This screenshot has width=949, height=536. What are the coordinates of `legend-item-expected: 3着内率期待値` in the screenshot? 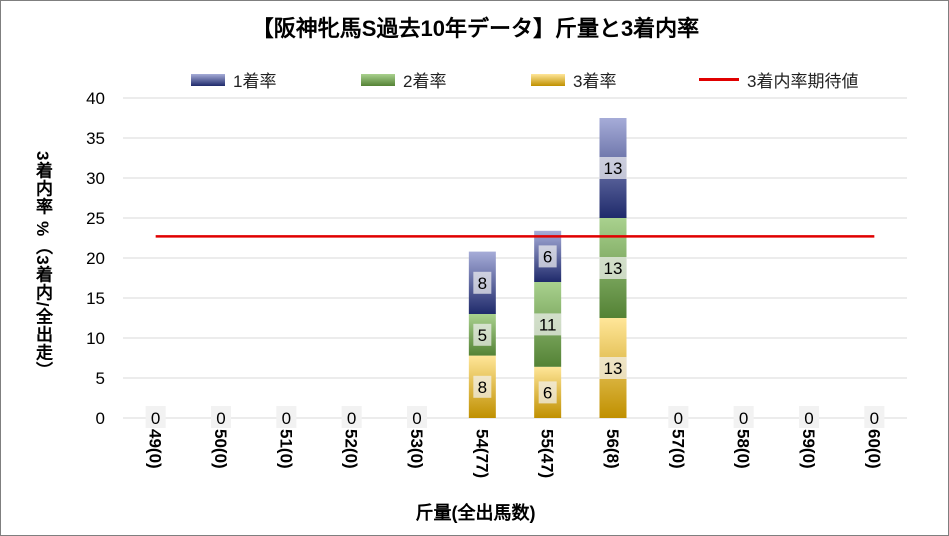 It's located at (778, 79).